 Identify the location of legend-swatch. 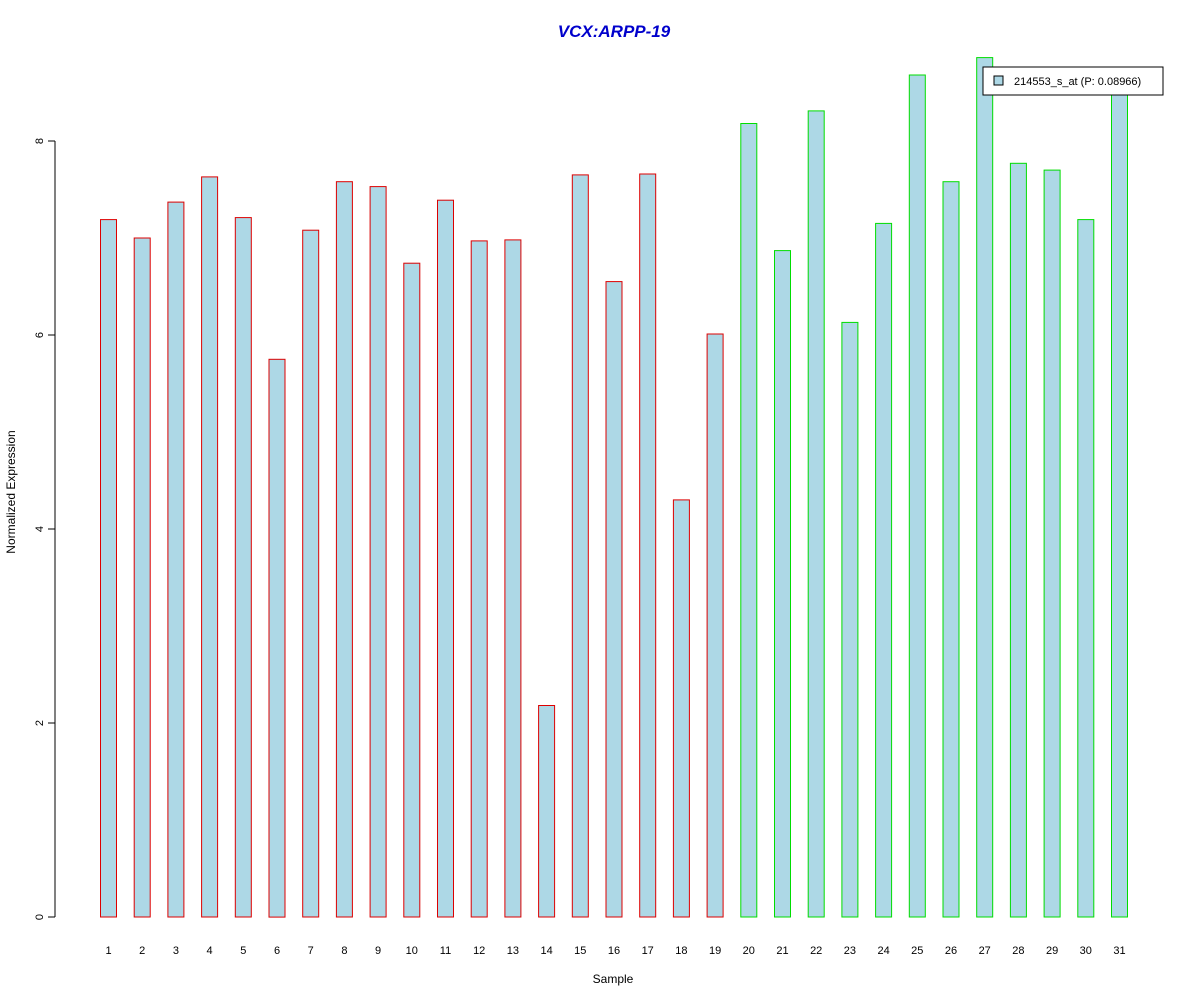
(998, 80).